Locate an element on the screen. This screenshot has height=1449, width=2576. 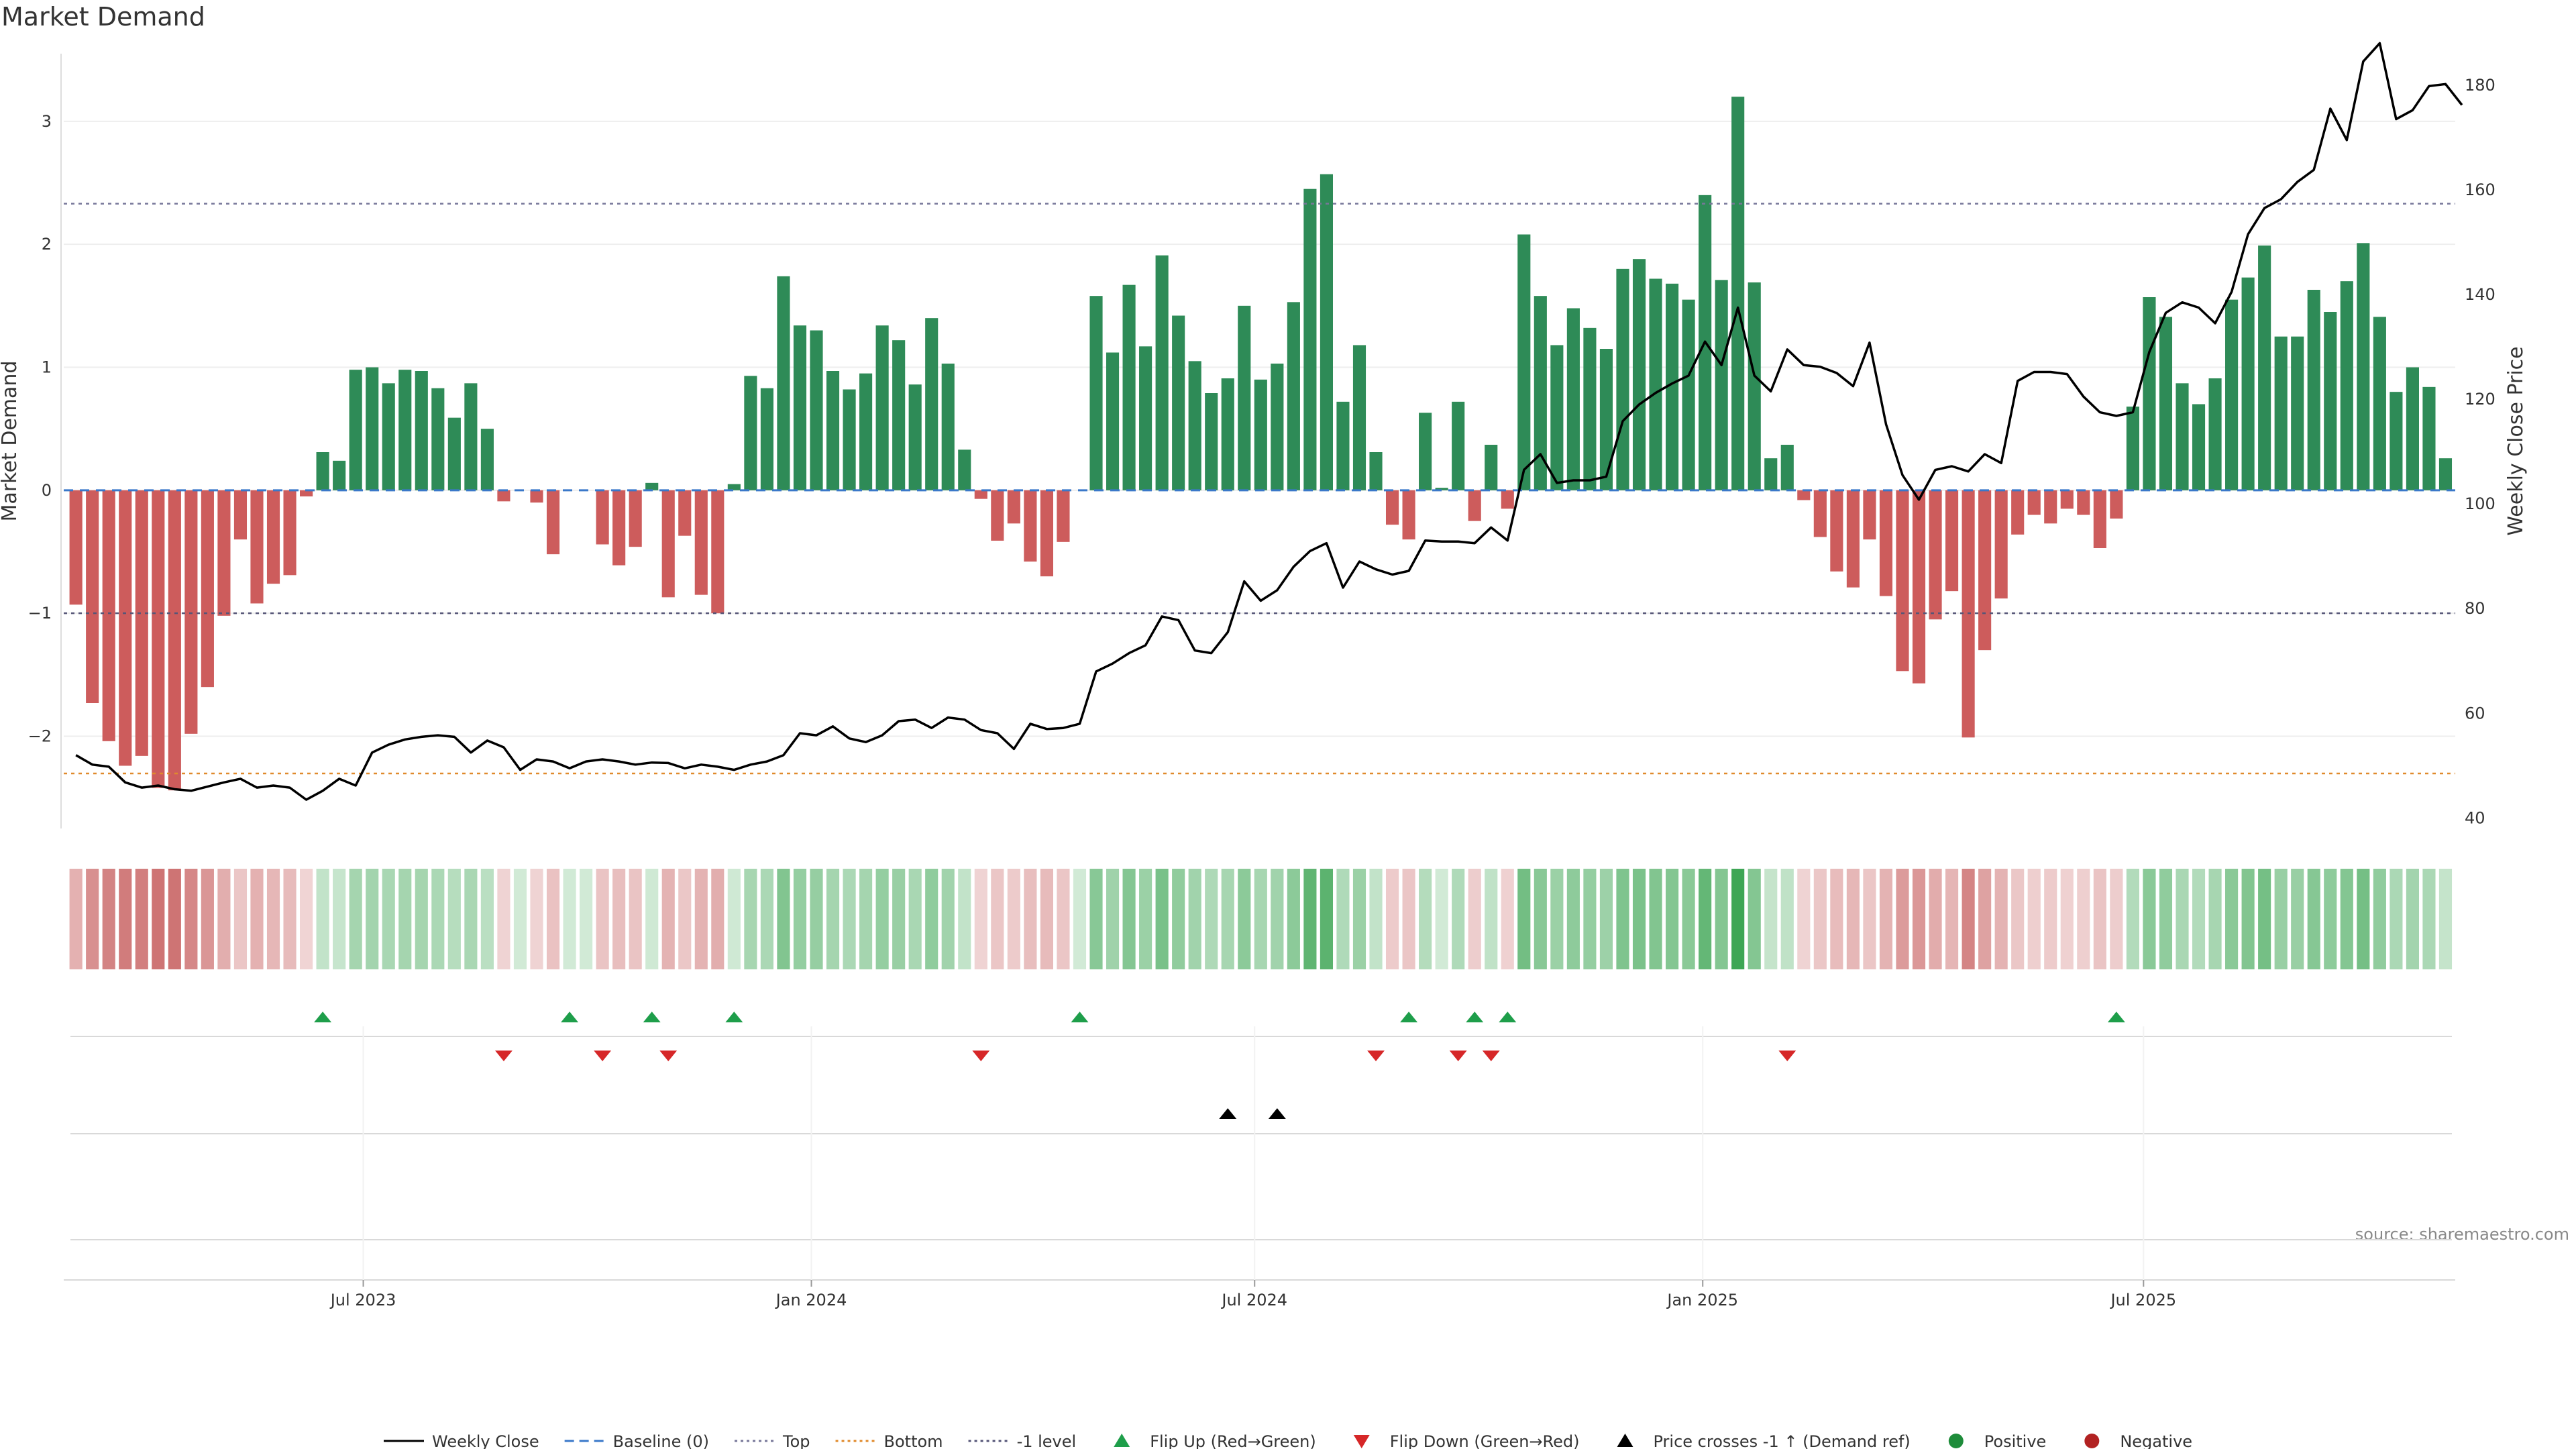
y2-tick-label: 180 is located at coordinates (2480, 85).